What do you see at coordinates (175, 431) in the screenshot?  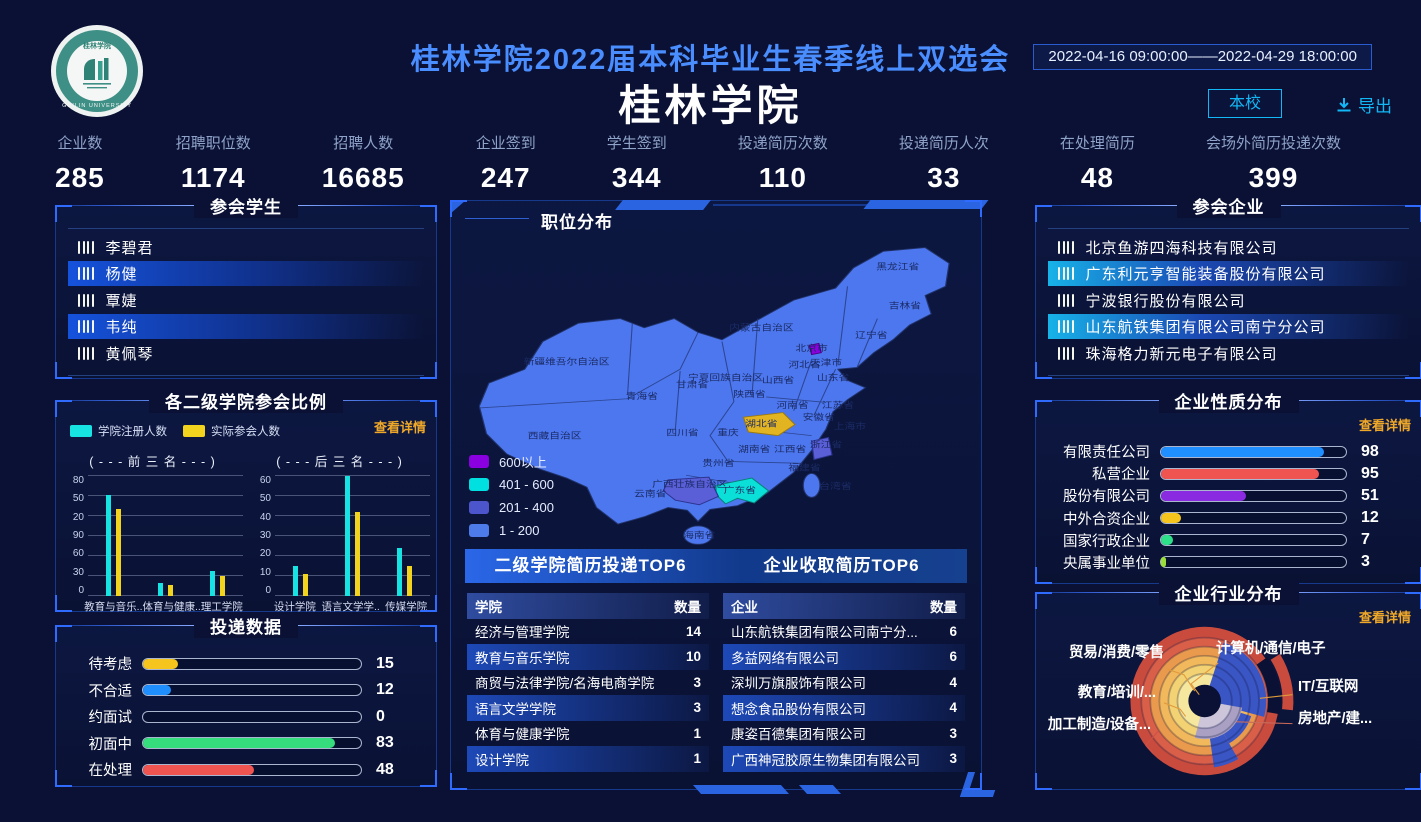 I see `chart-legend: 学院注册人数 实际参会人数` at bounding box center [175, 431].